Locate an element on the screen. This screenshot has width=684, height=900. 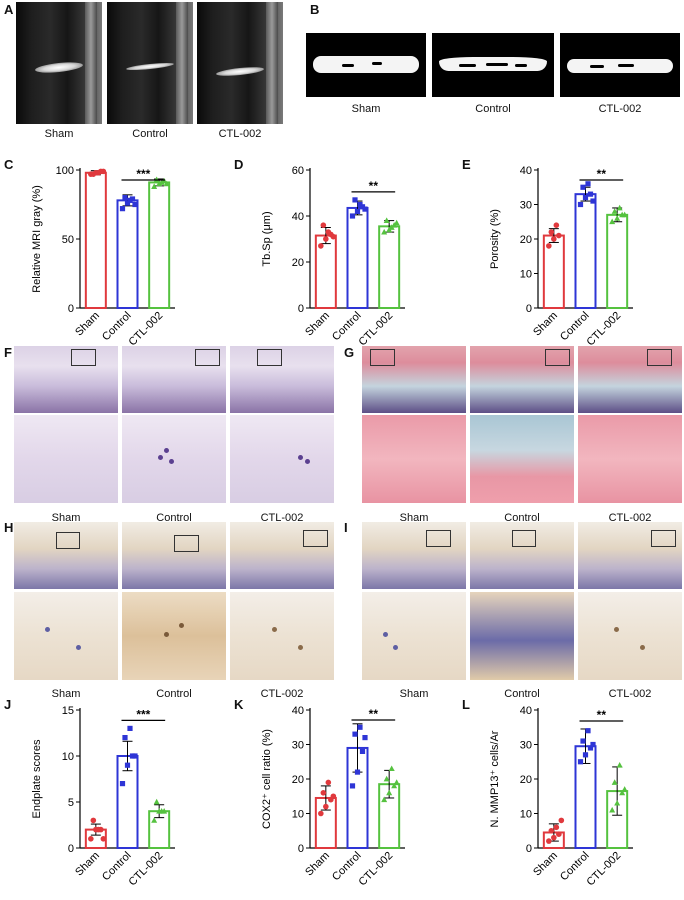
he-overview-control is located at coordinates (174, 379).